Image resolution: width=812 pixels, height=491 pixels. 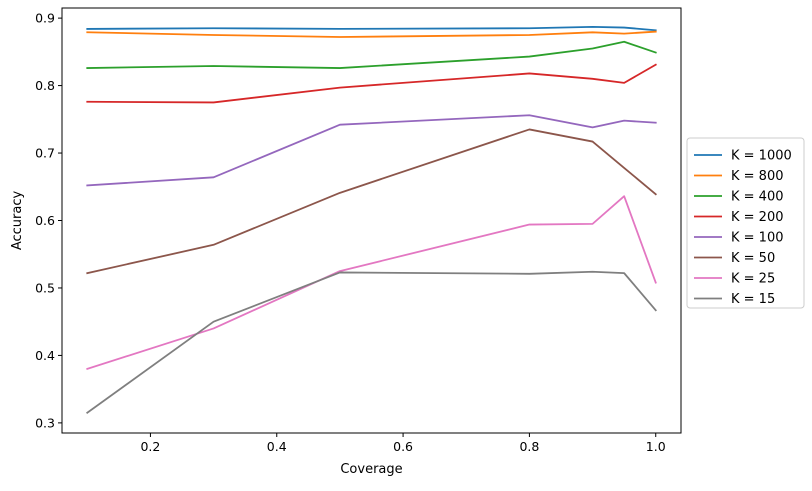 What do you see at coordinates (656, 446) in the screenshot?
I see `x-tick-label: 1.0` at bounding box center [656, 446].